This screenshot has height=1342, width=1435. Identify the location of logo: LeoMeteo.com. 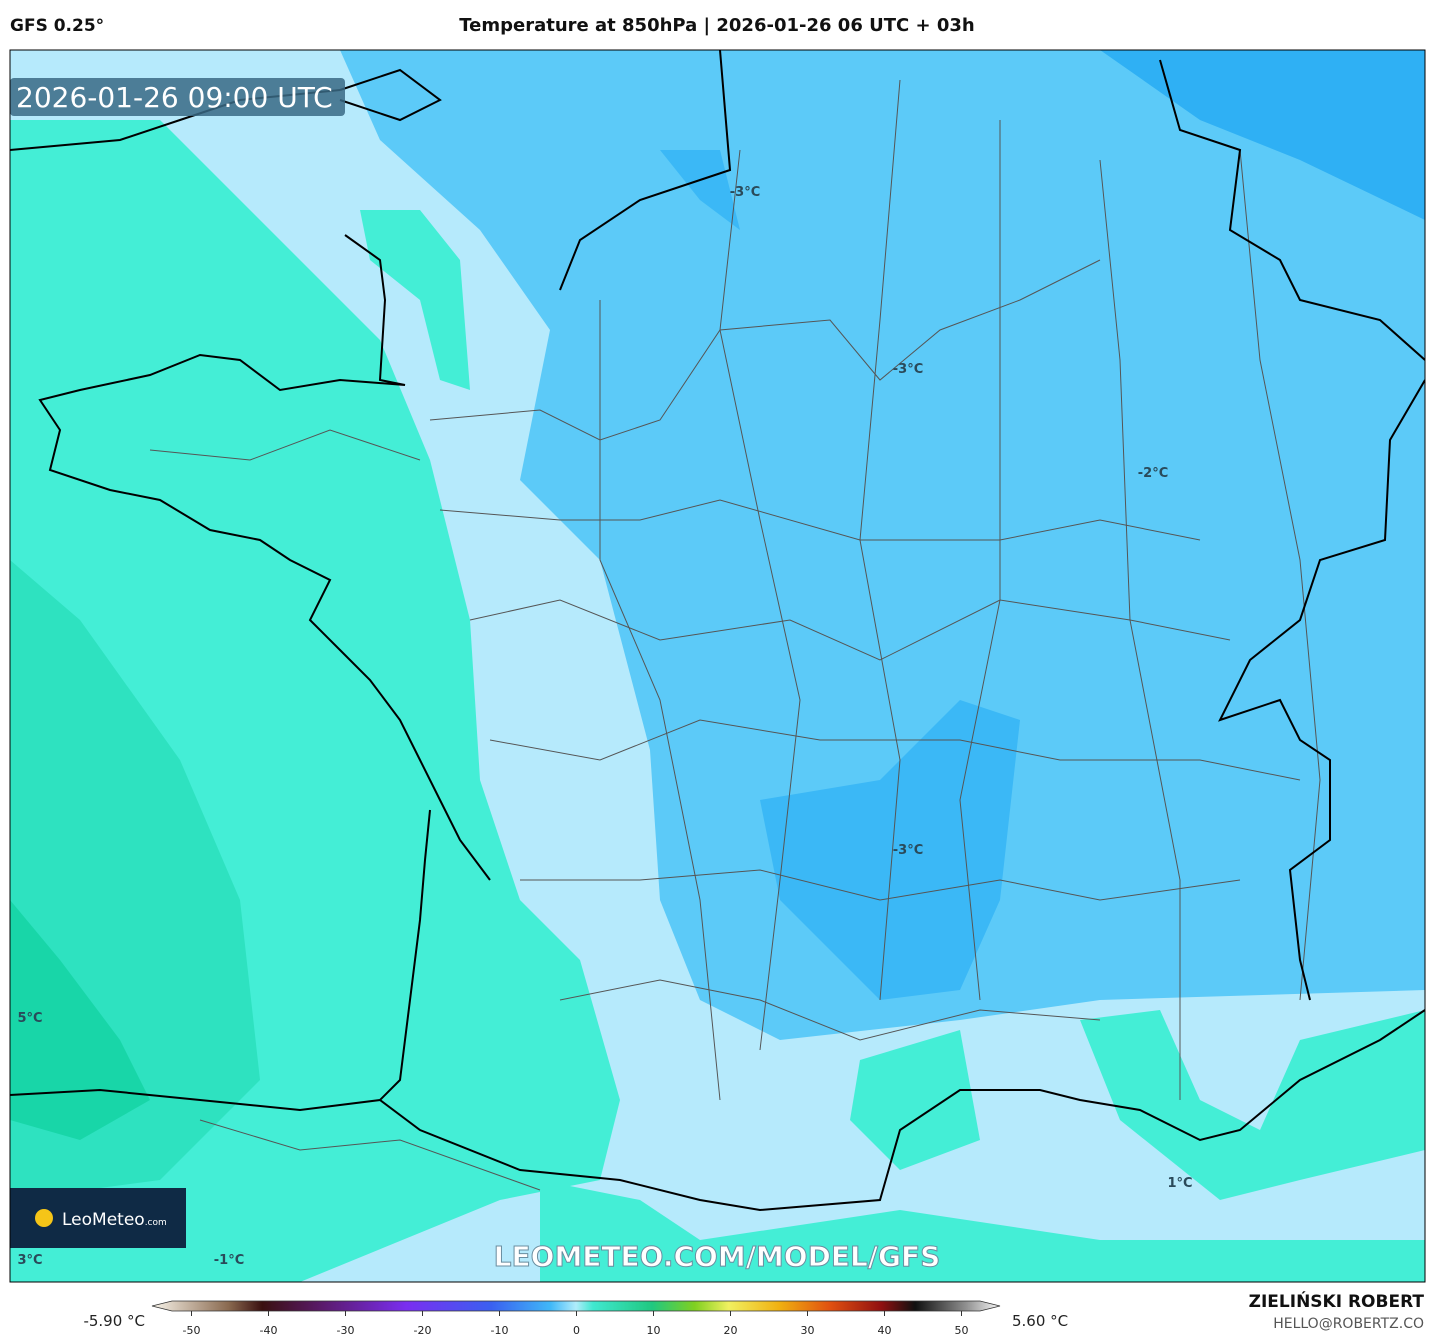
(114, 1220).